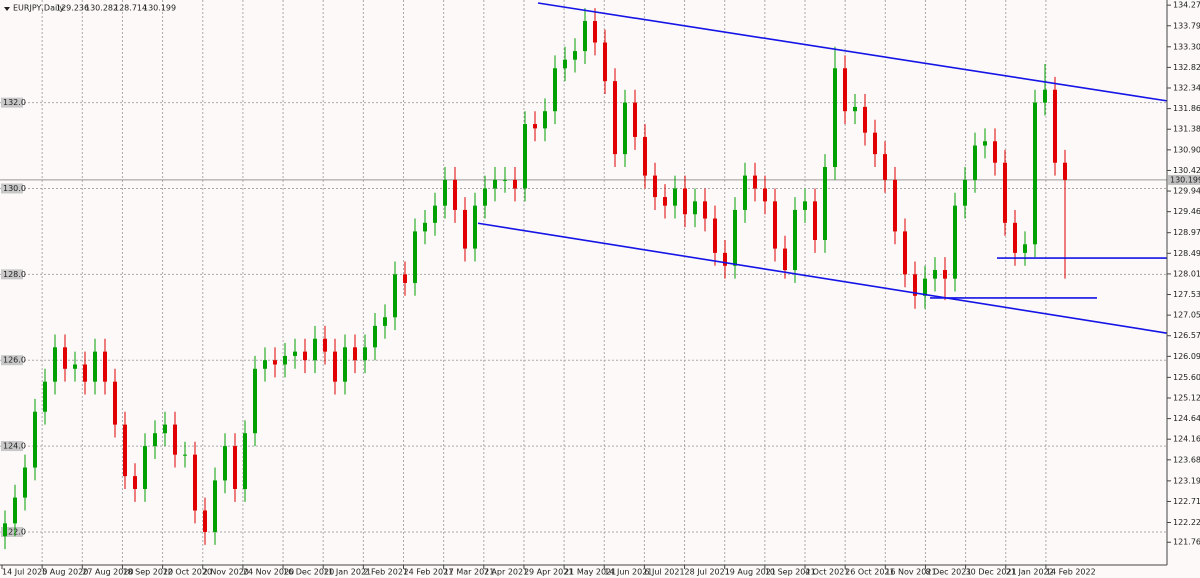 This screenshot has width=1200, height=578. Describe the element at coordinates (1186, 522) in the screenshot. I see `price-tick-label: 122.220` at that location.